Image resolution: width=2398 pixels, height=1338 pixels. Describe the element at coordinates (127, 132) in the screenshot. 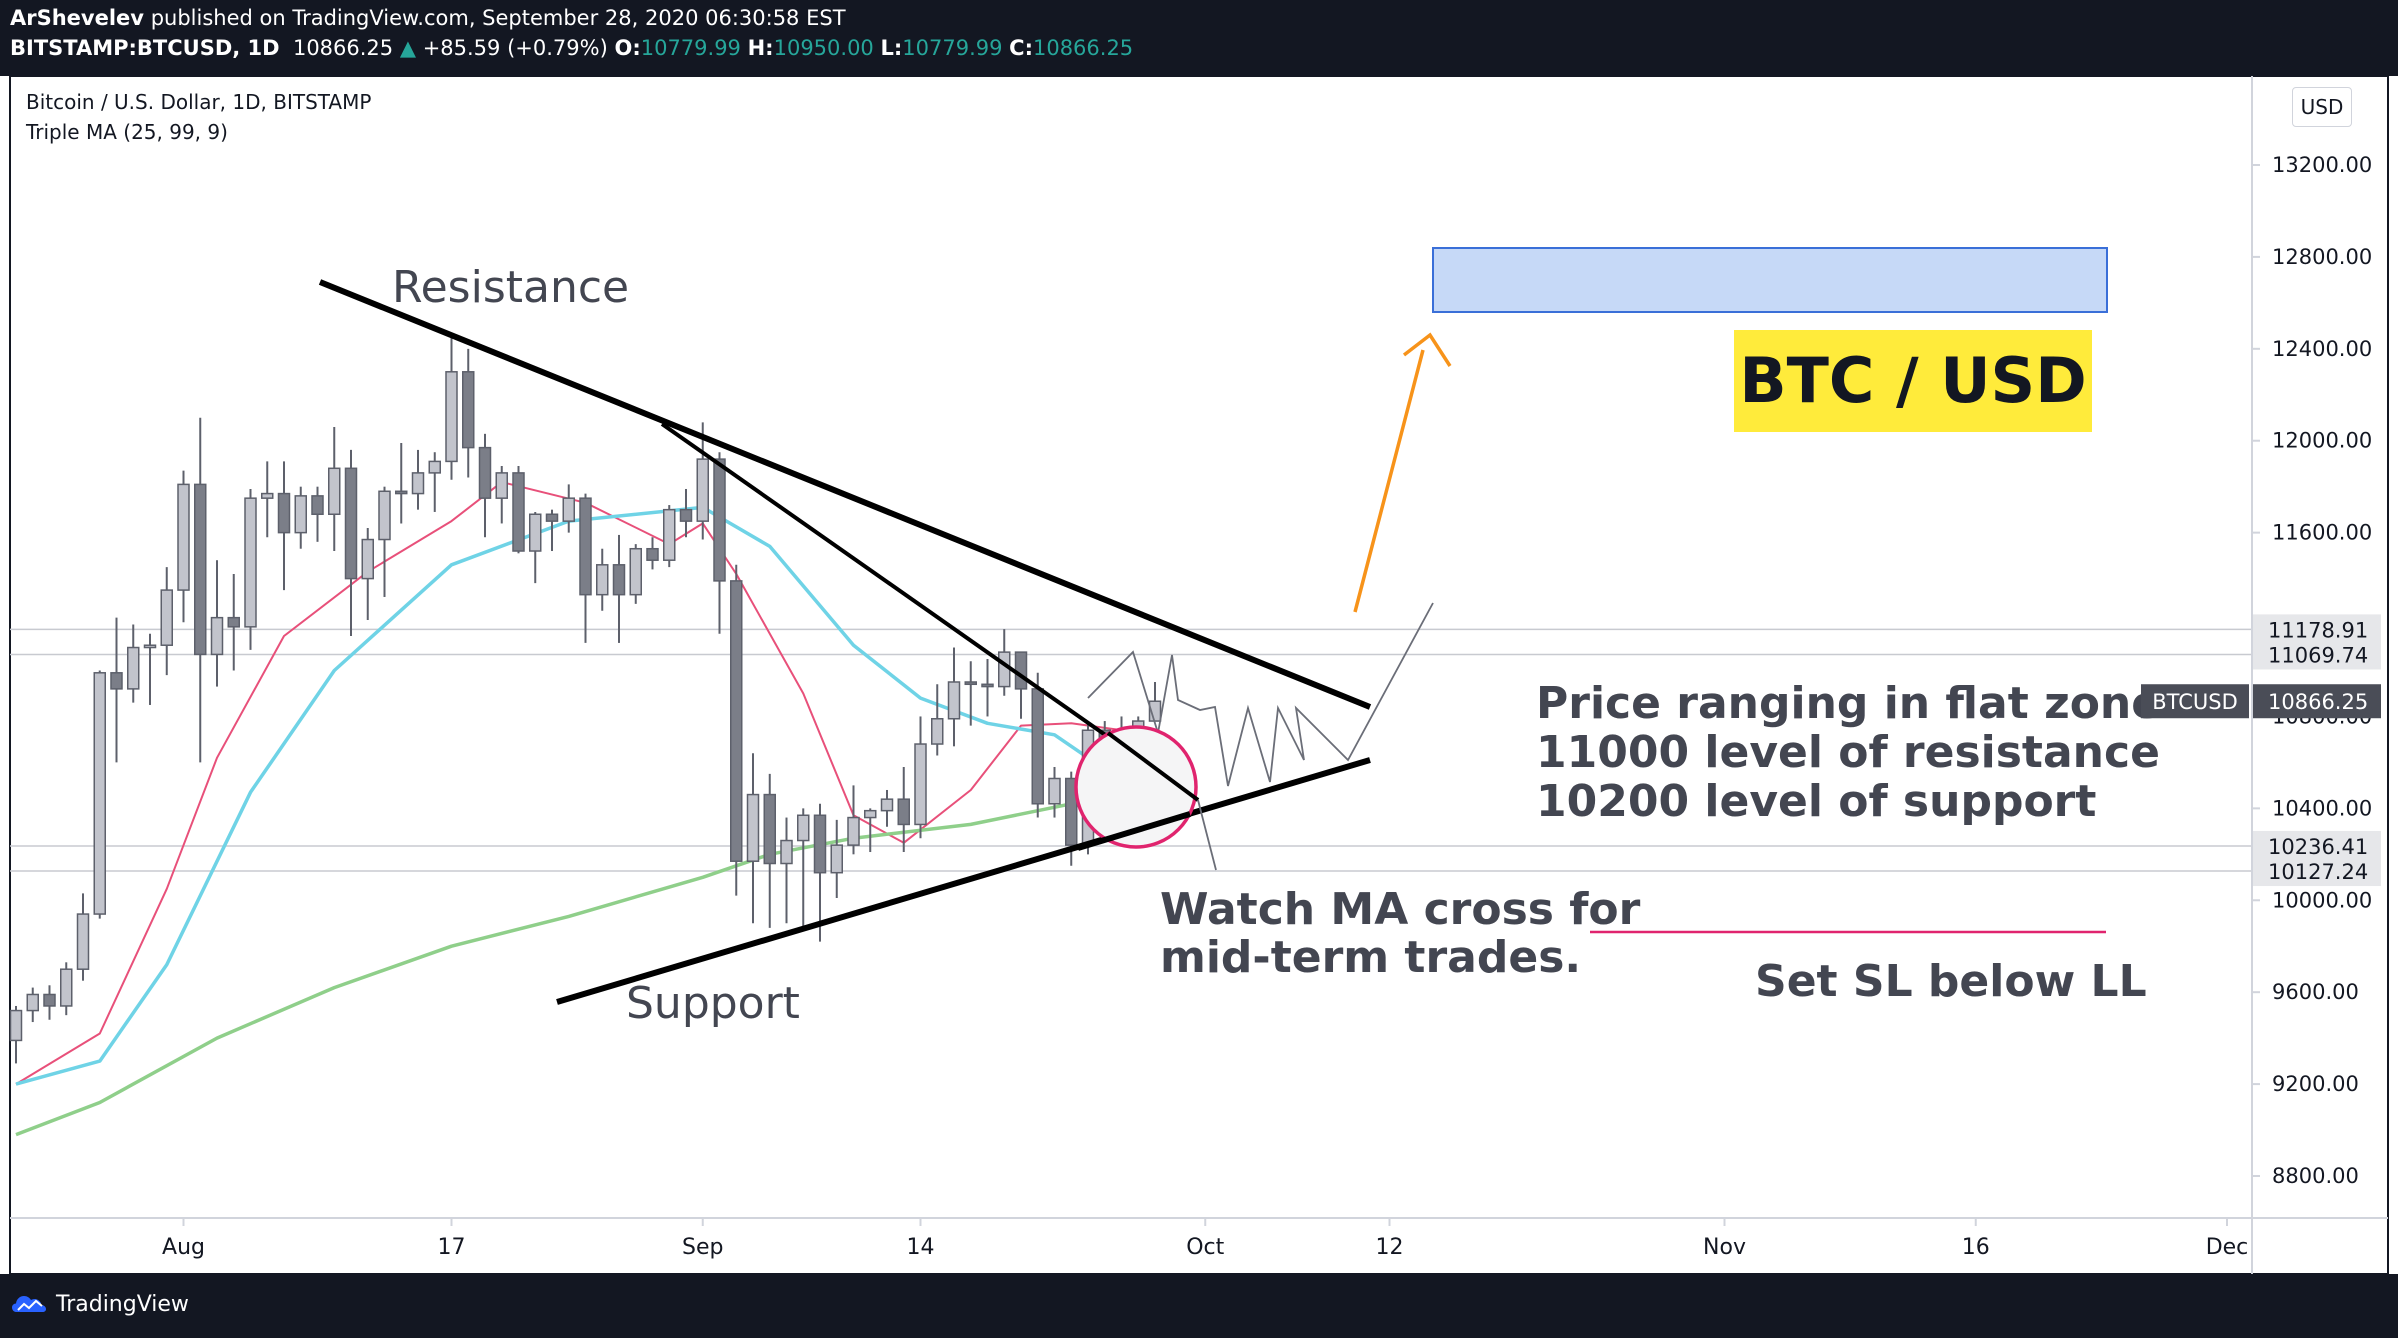

I see `indicator-legend: Triple MA (25, 99, 9)` at that location.